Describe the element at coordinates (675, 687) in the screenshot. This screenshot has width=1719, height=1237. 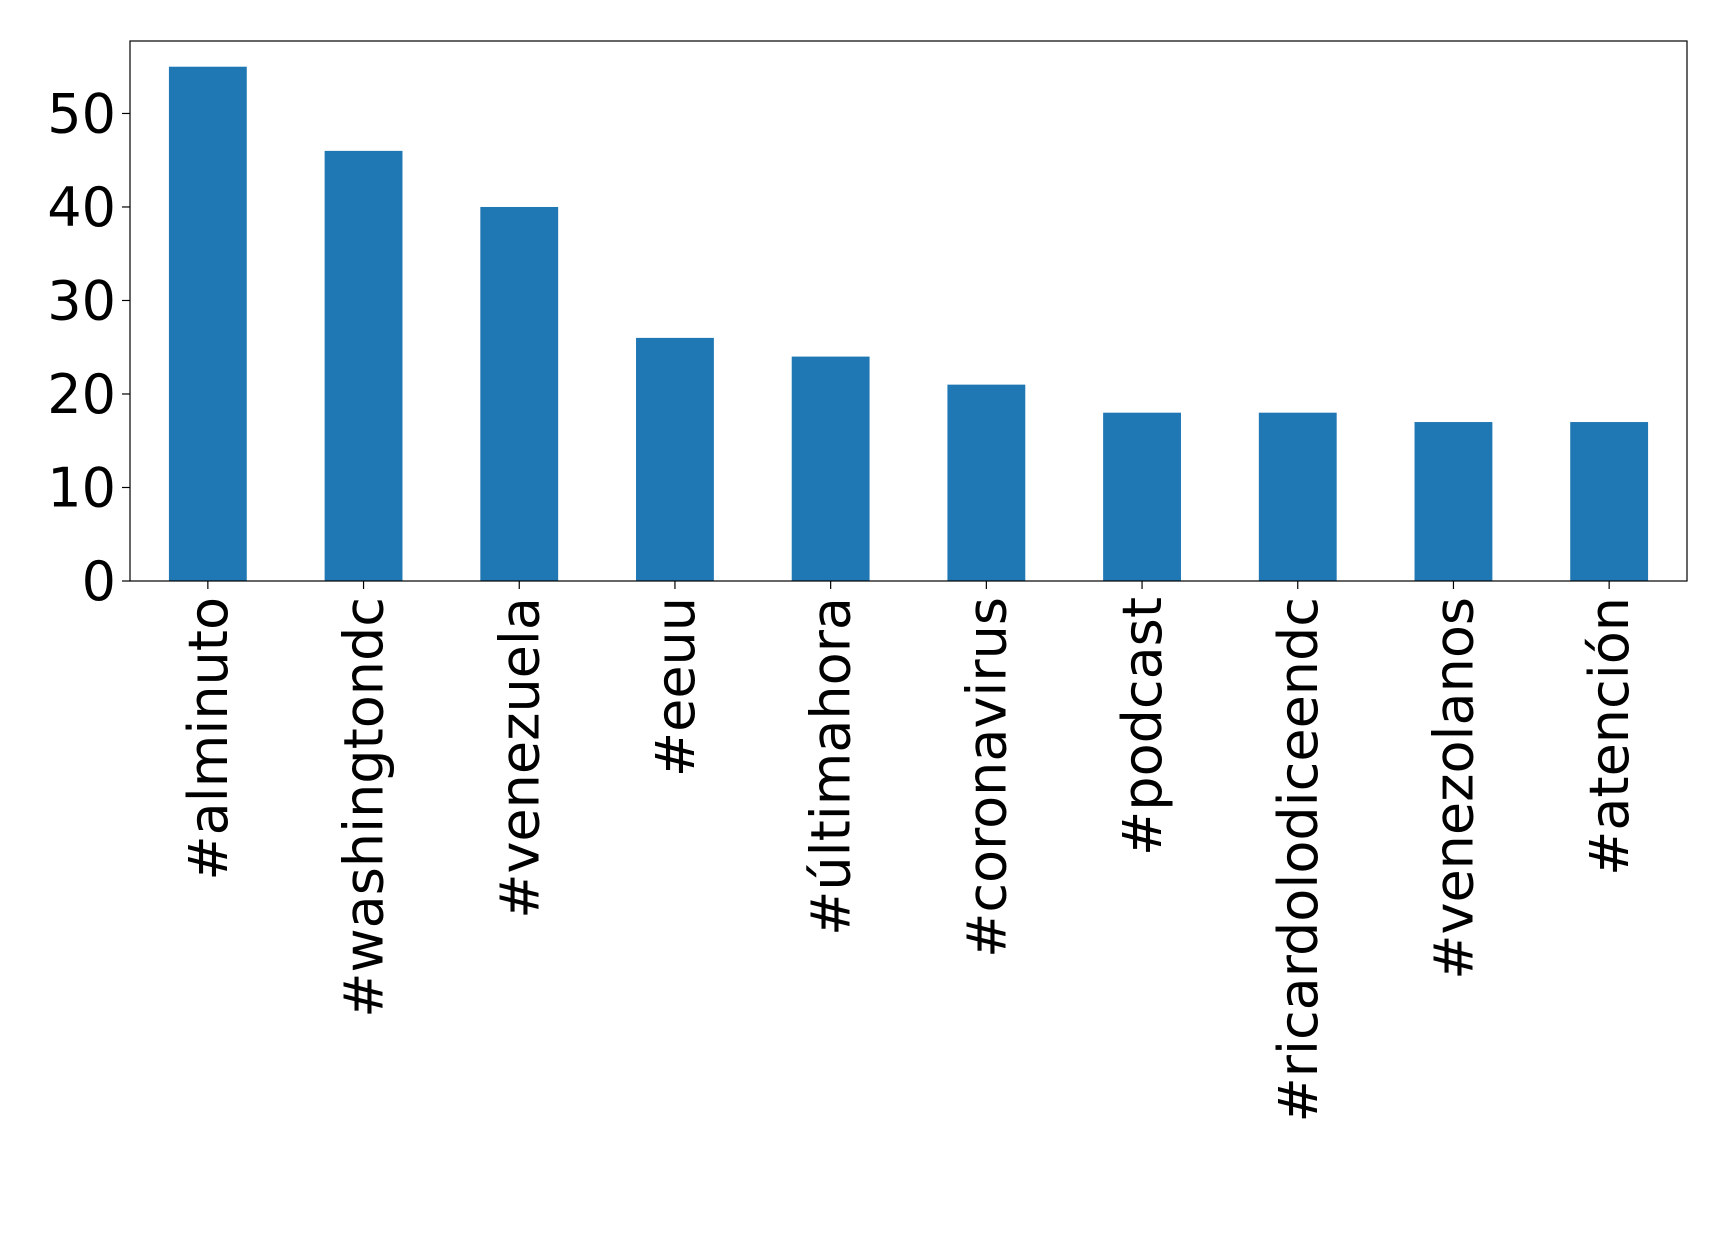
I see `x-tick-label: #eeuu` at that location.